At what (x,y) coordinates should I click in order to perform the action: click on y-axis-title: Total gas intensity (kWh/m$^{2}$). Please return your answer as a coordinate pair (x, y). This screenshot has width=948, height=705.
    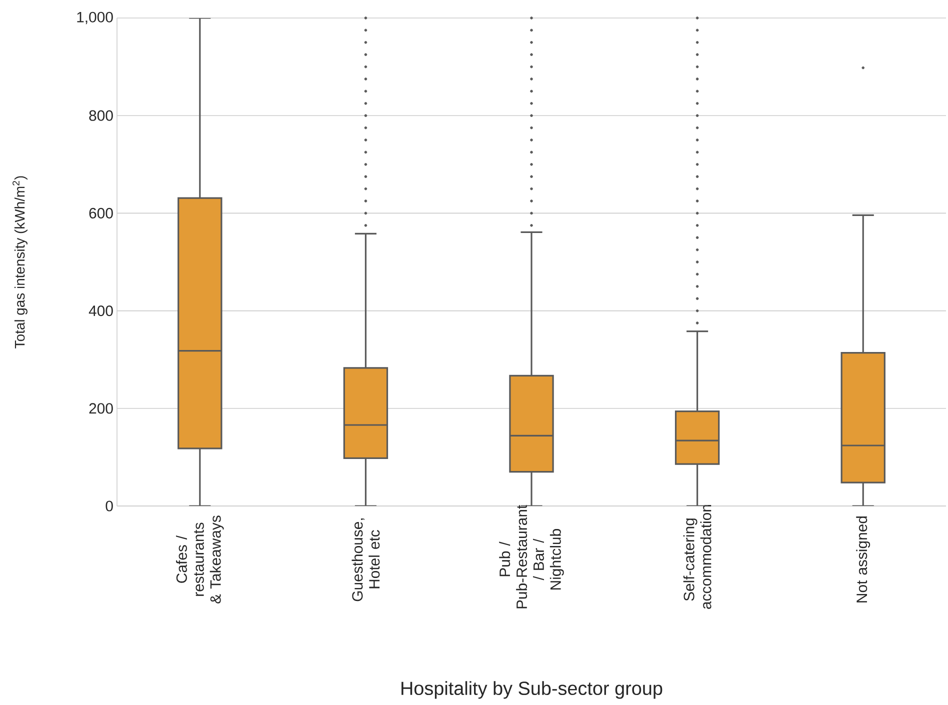
    Looking at the image, I should click on (20, 262).